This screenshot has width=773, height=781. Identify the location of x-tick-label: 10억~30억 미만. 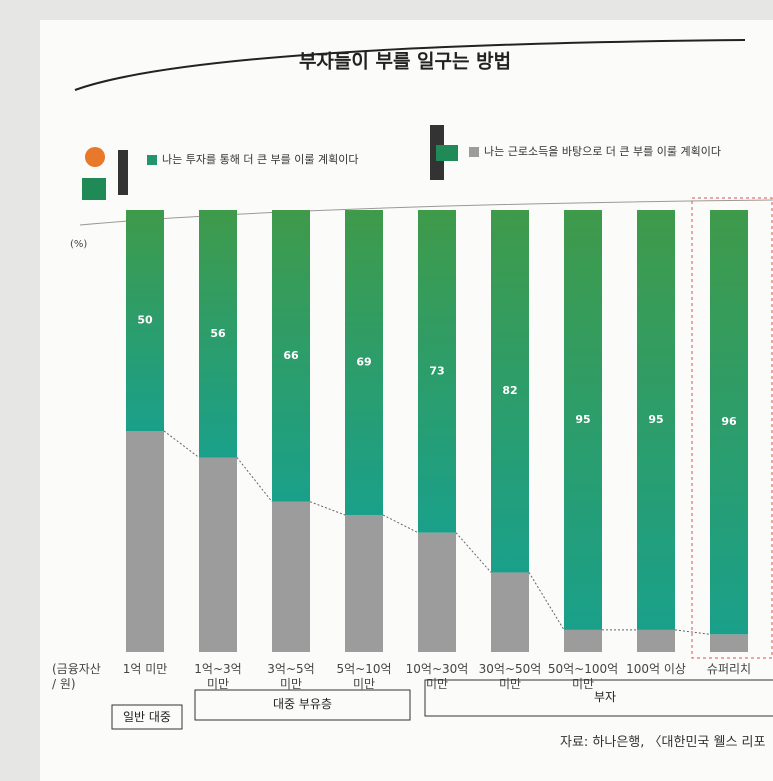
(437, 676).